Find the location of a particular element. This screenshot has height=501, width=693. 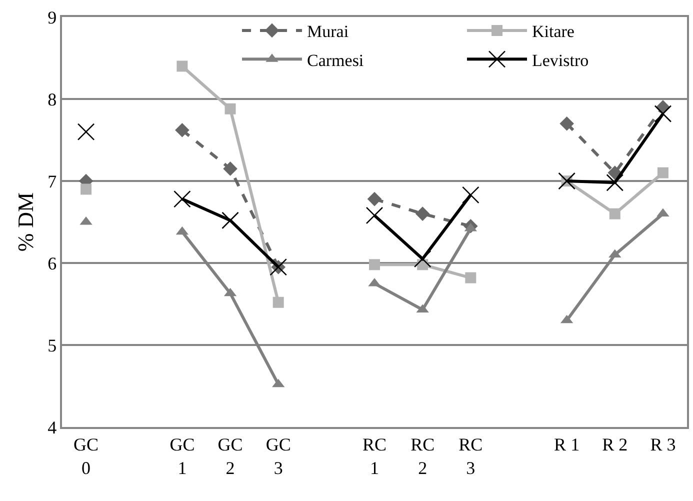

y-tick-label: 5 is located at coordinates (52, 345).